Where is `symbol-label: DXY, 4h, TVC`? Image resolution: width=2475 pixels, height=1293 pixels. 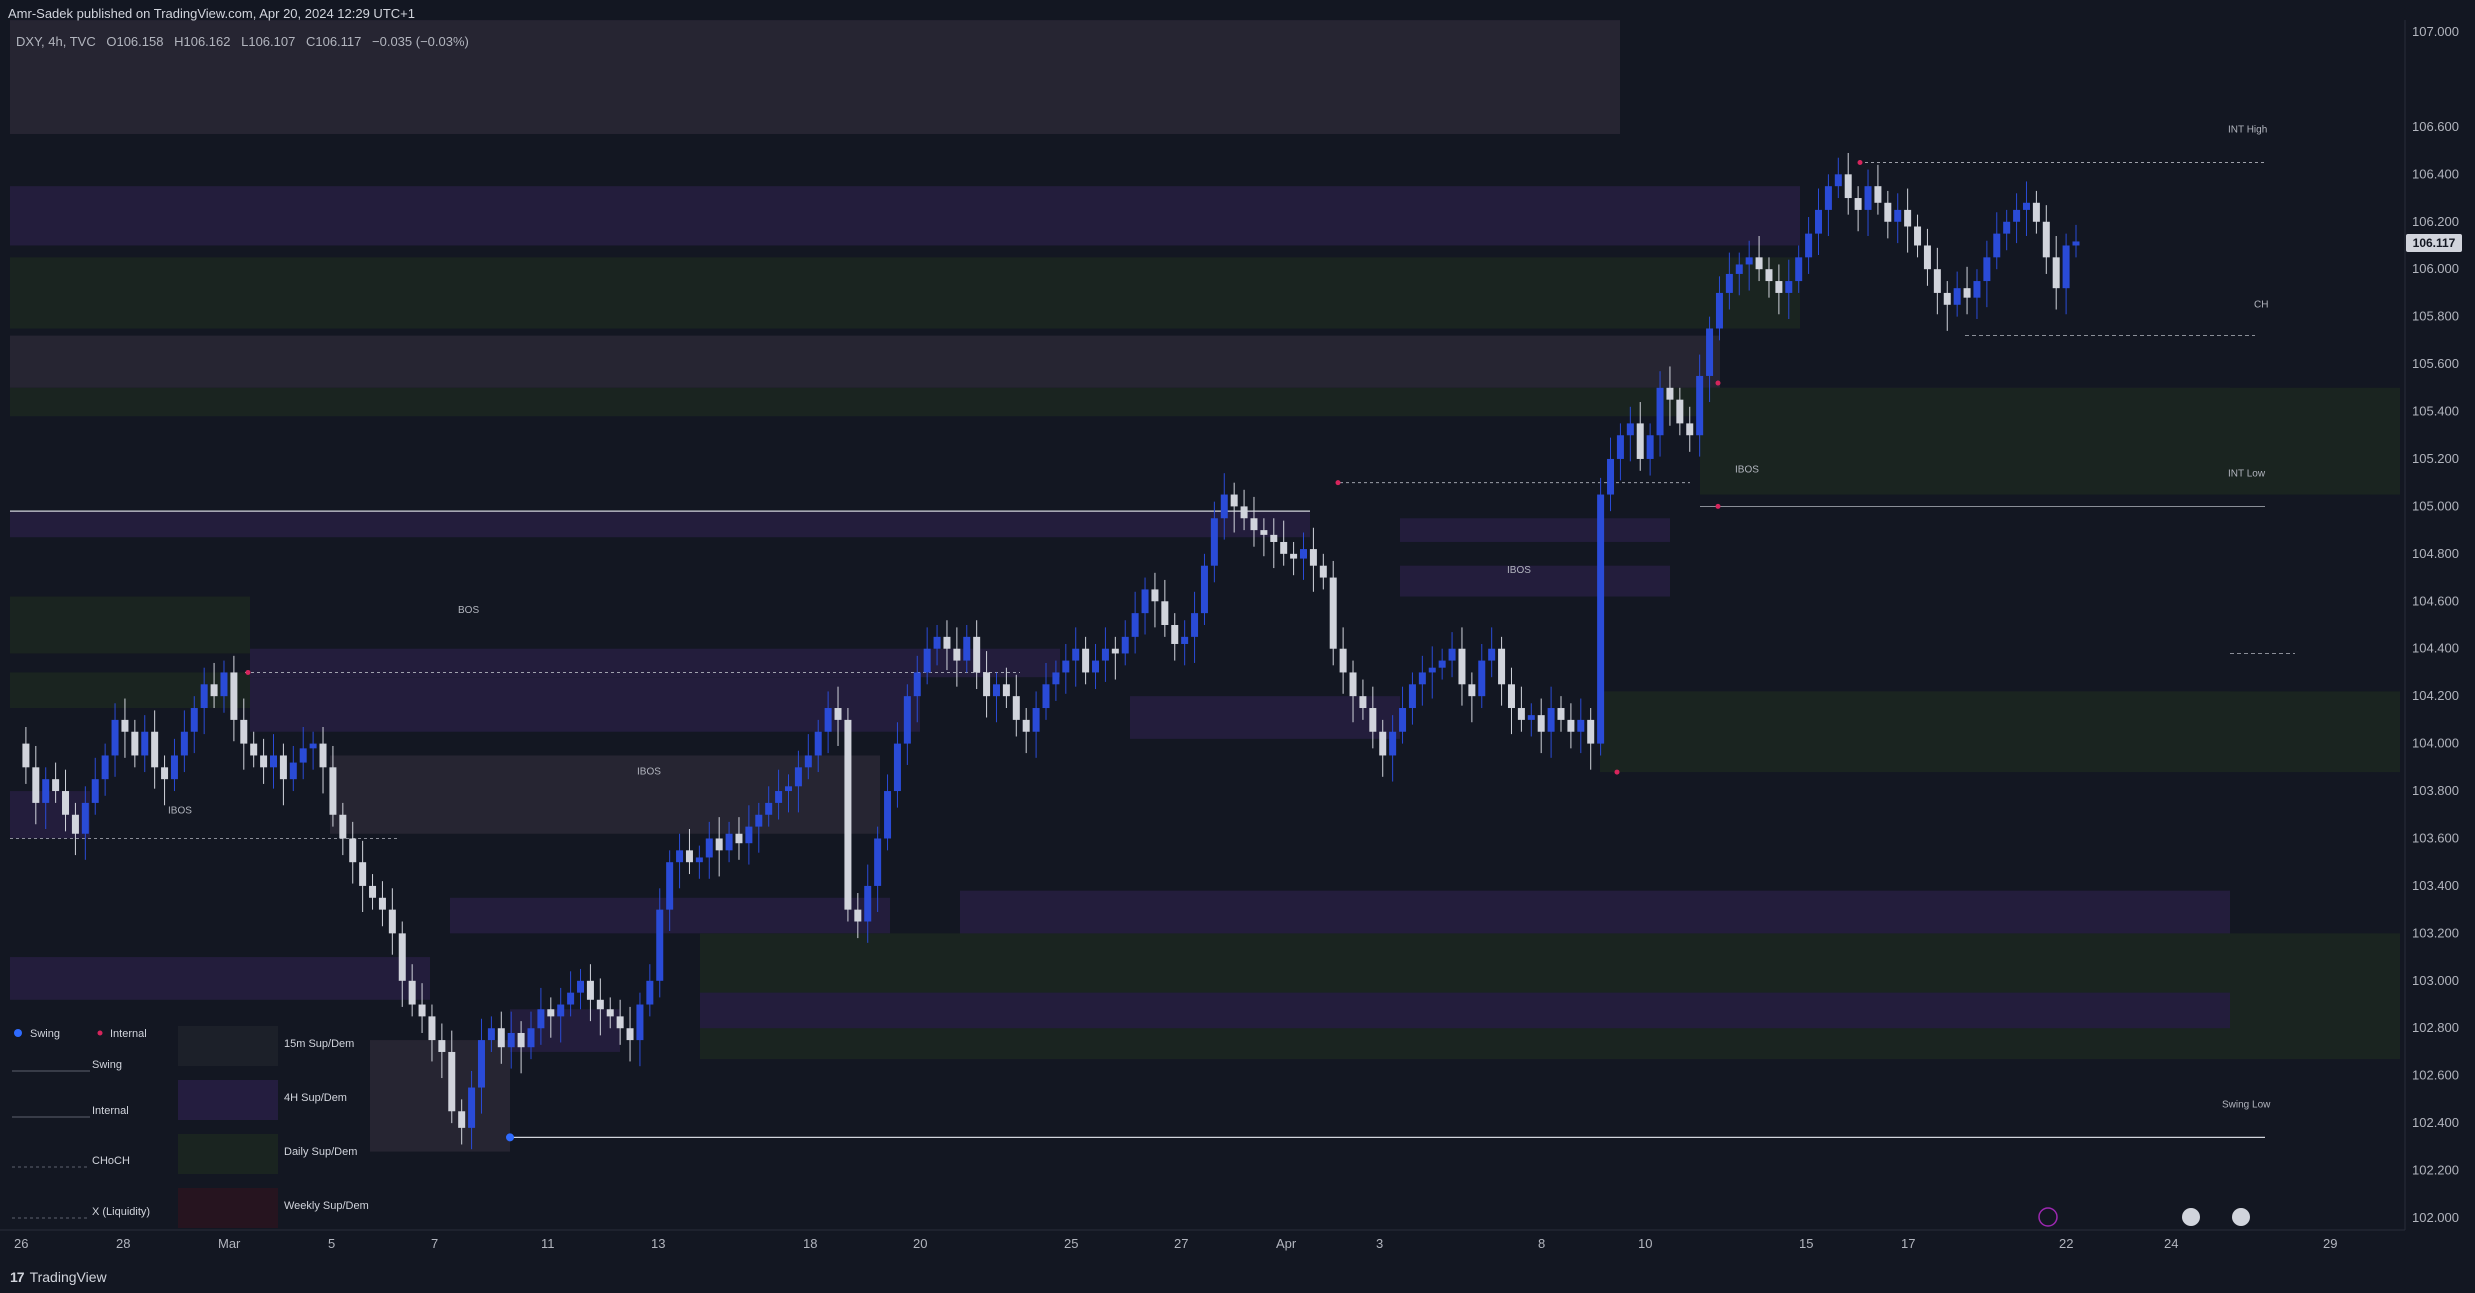
symbol-label: DXY, 4h, TVC is located at coordinates (56, 41).